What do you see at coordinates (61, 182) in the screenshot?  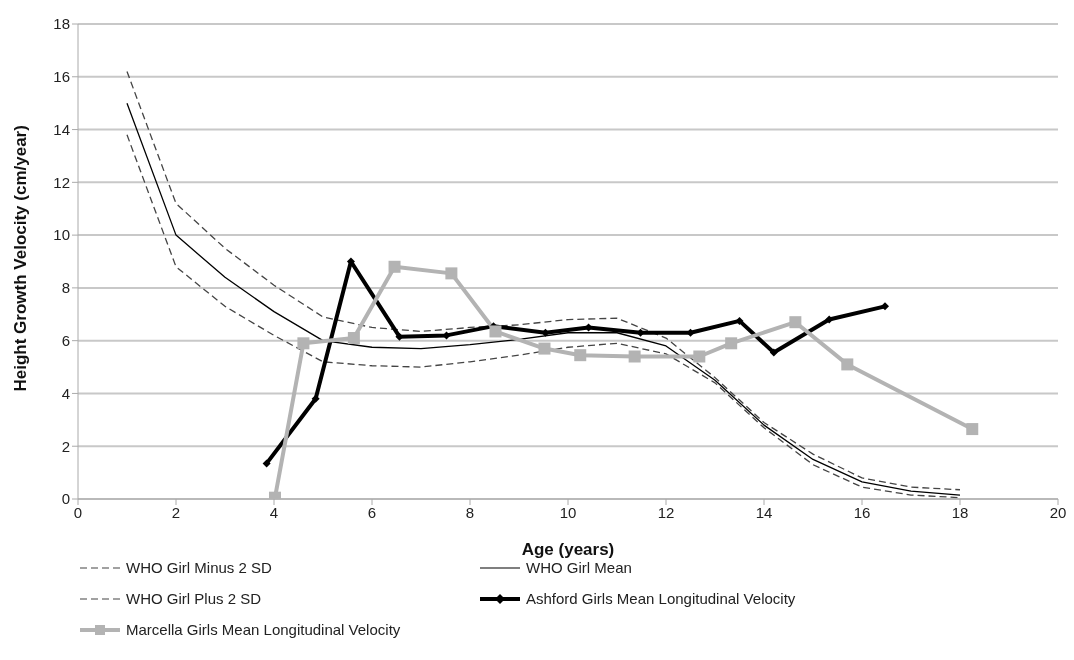 I see `y-tick-label: 12` at bounding box center [61, 182].